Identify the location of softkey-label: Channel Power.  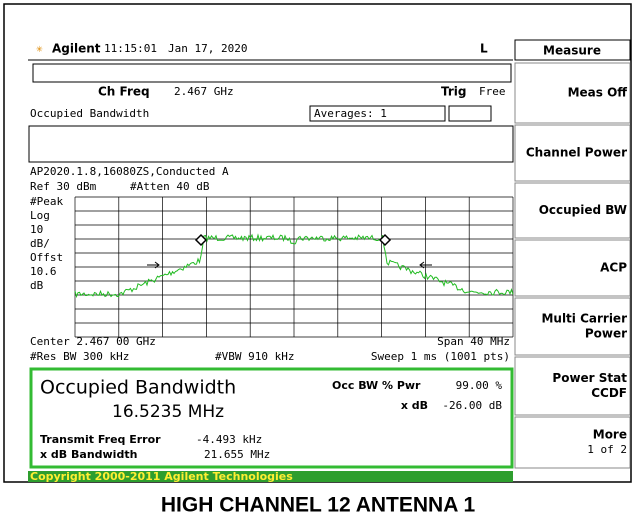
(576, 153).